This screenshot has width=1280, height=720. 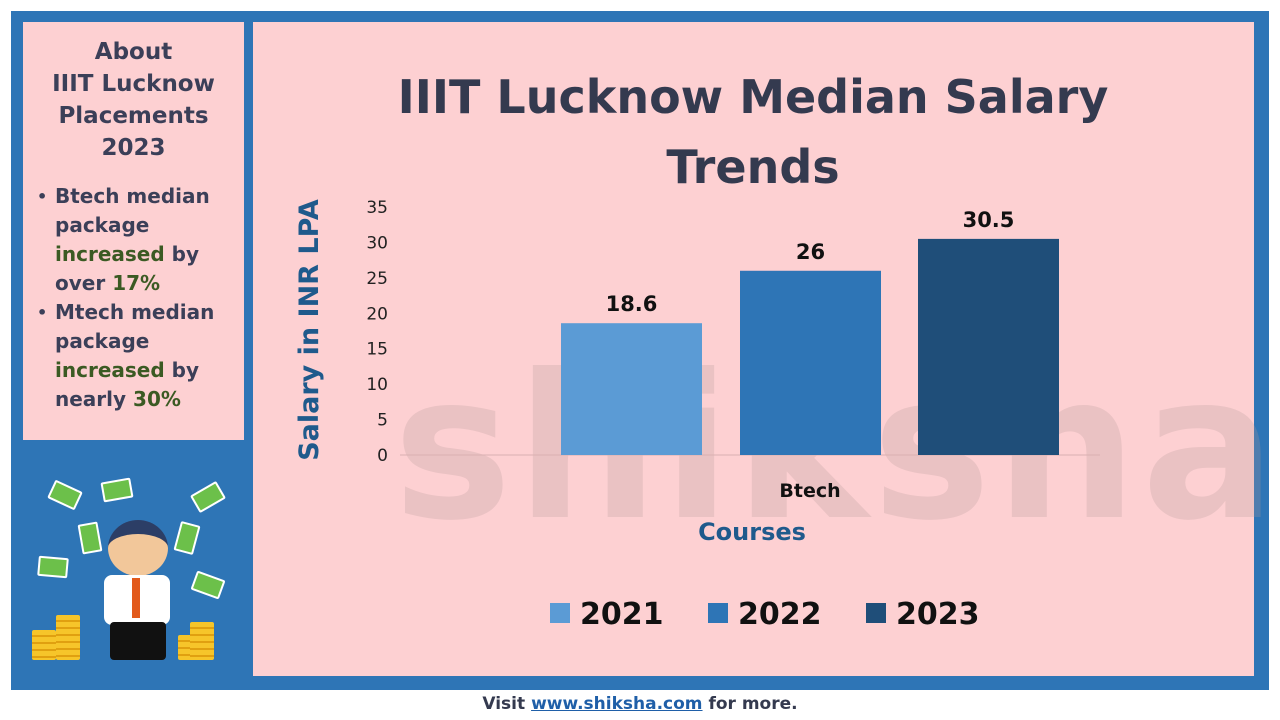 I want to click on heading-line: IIIT Lucknow, so click(x=133, y=84).